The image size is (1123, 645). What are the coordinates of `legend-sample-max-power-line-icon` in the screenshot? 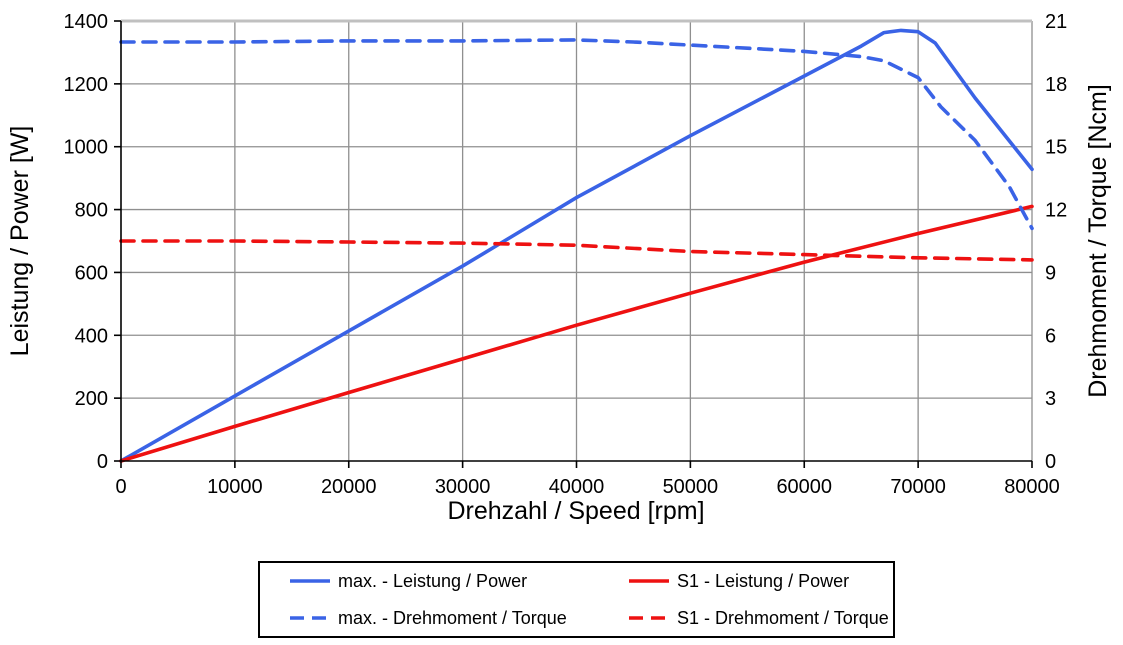 It's located at (310, 581).